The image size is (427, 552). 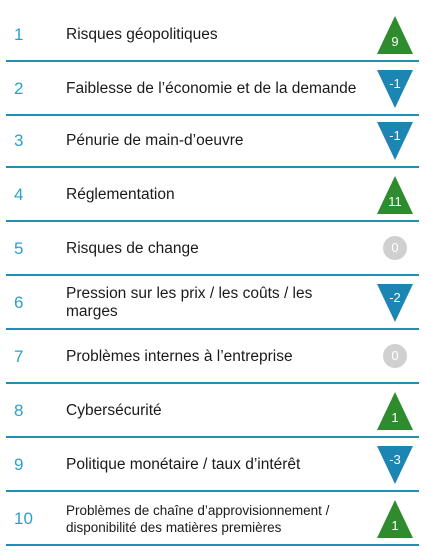 I want to click on risk-label: Faiblesse de l’économie et de la demande, so click(x=211, y=88).